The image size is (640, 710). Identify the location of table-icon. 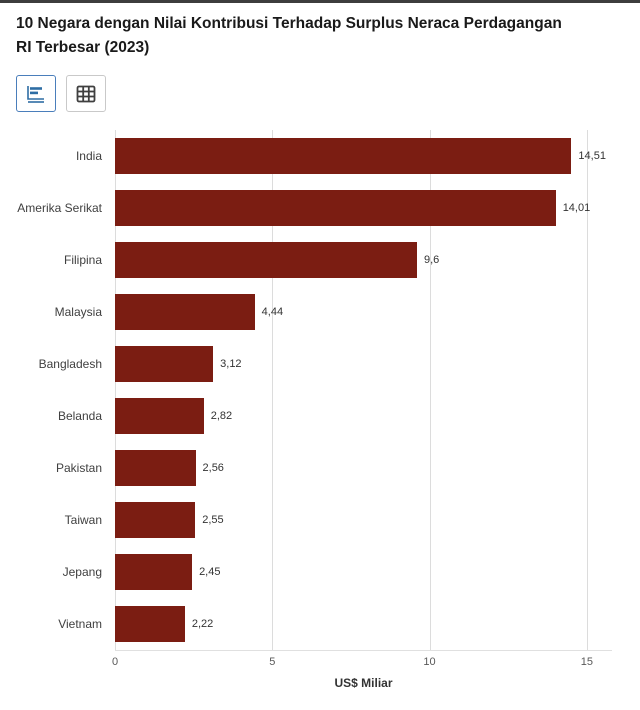
(86, 93).